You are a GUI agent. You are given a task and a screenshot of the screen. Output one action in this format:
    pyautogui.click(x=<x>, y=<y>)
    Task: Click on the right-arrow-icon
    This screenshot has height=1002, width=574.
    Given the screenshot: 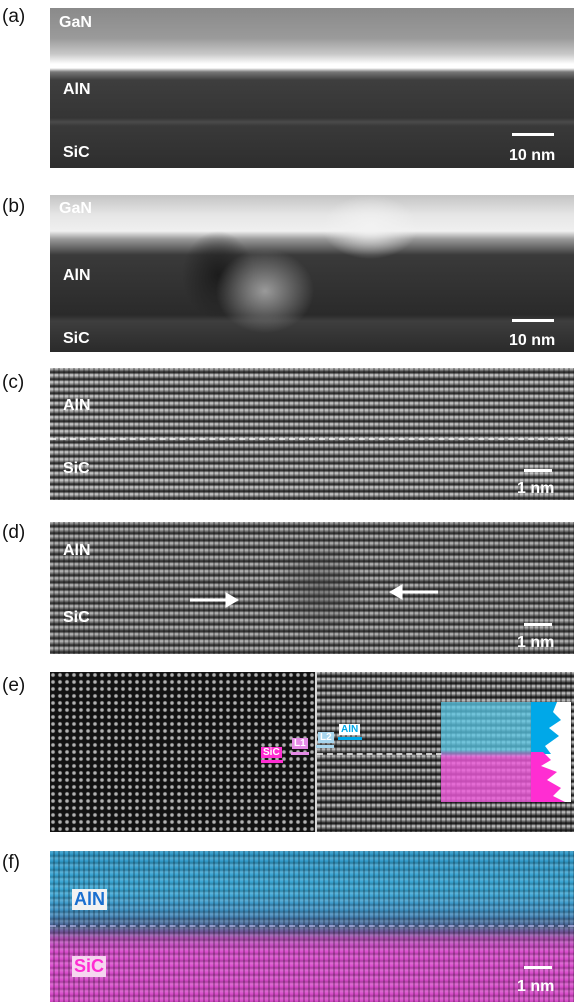 What is the action you would take?
    pyautogui.click(x=214, y=600)
    